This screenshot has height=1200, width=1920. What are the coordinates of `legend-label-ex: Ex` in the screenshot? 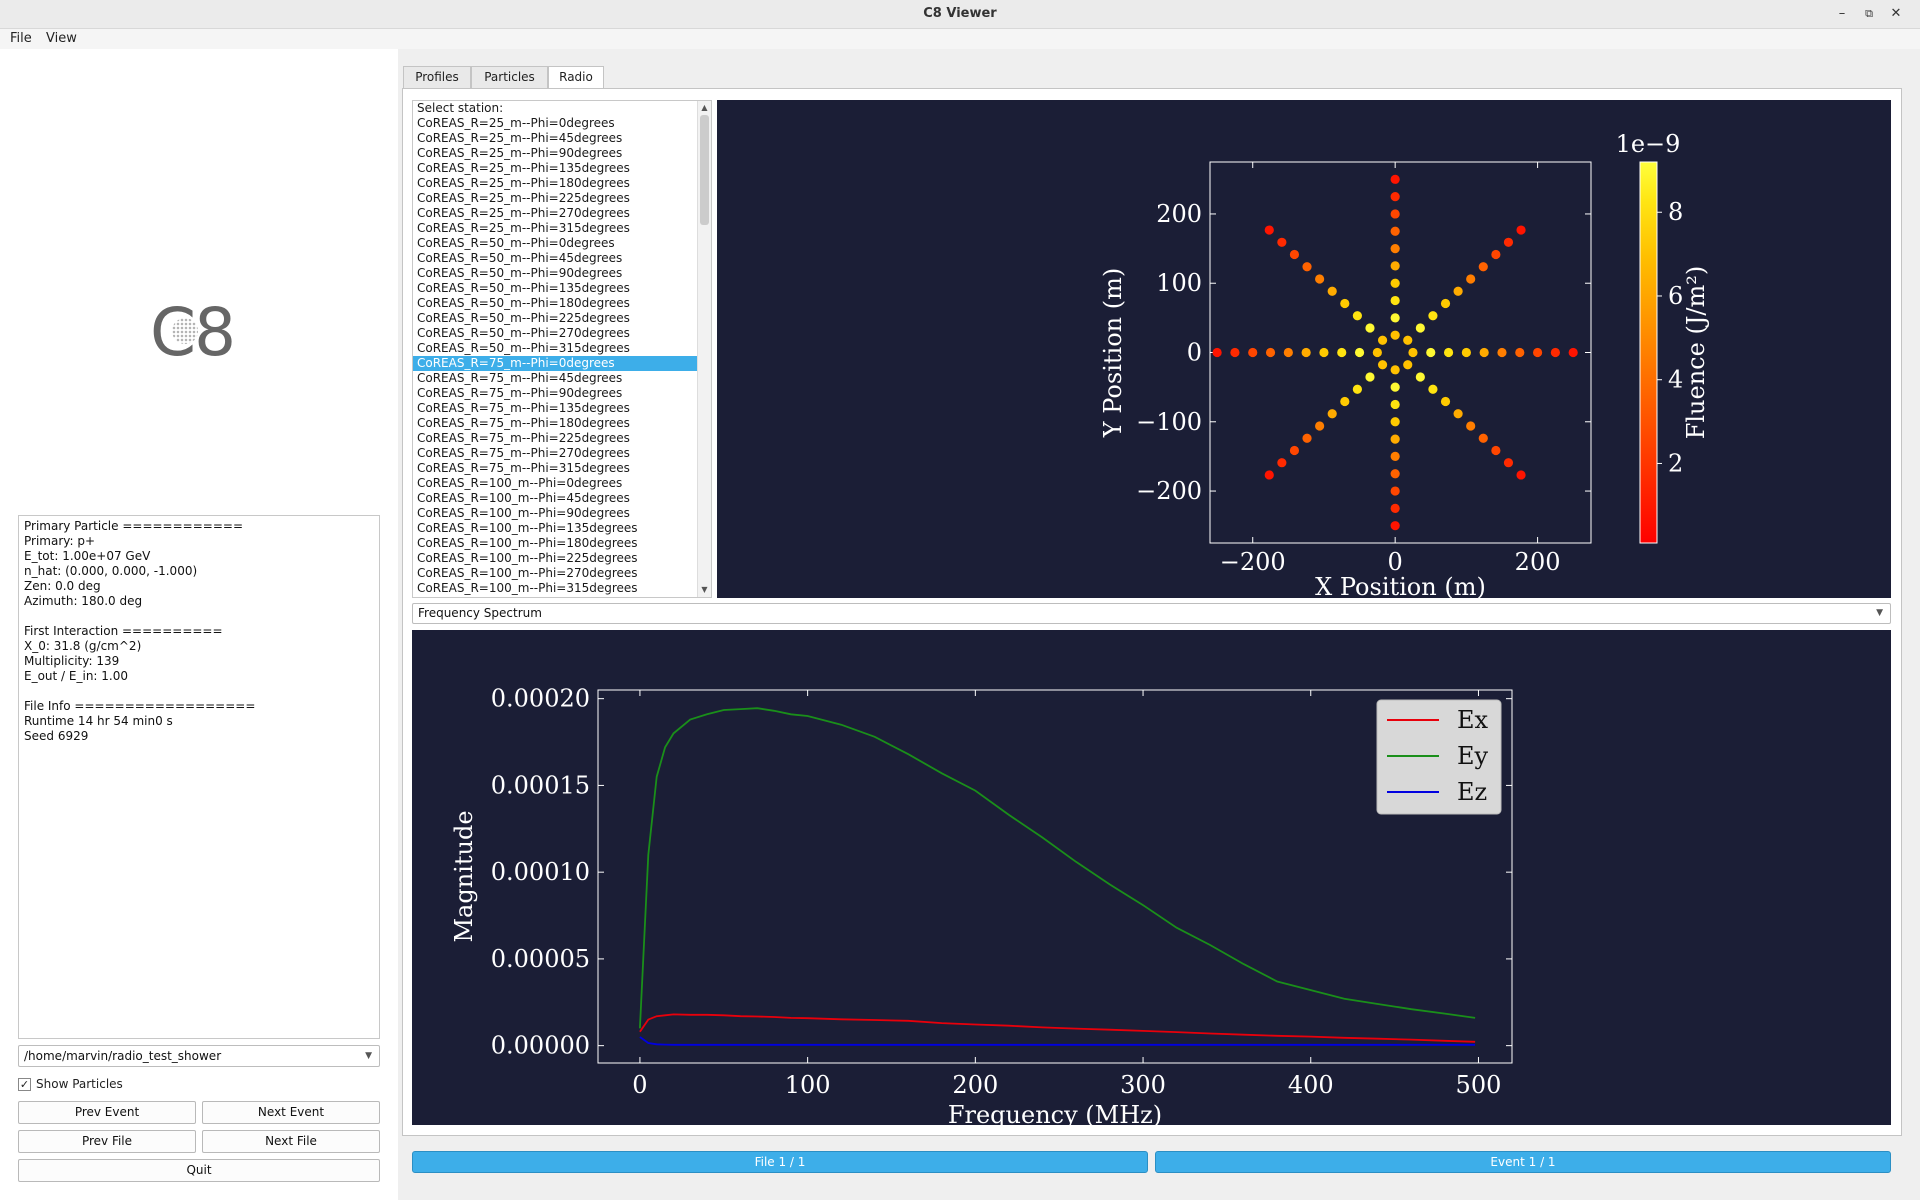 It's located at (1473, 720).